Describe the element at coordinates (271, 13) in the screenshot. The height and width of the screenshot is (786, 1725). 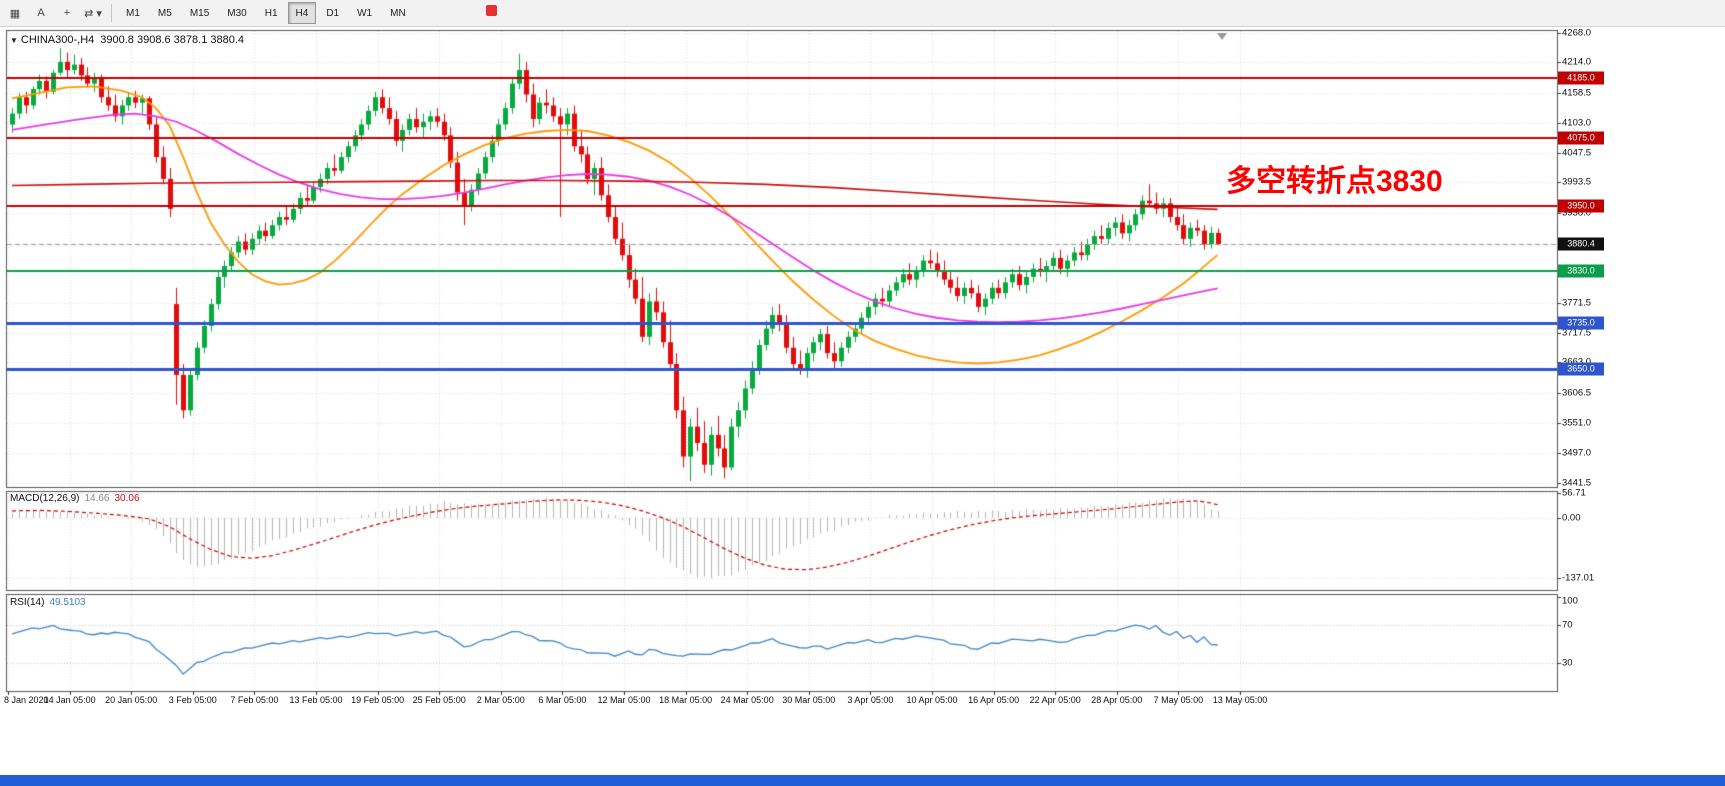
I see `timeframe-button-h1: H1` at that location.